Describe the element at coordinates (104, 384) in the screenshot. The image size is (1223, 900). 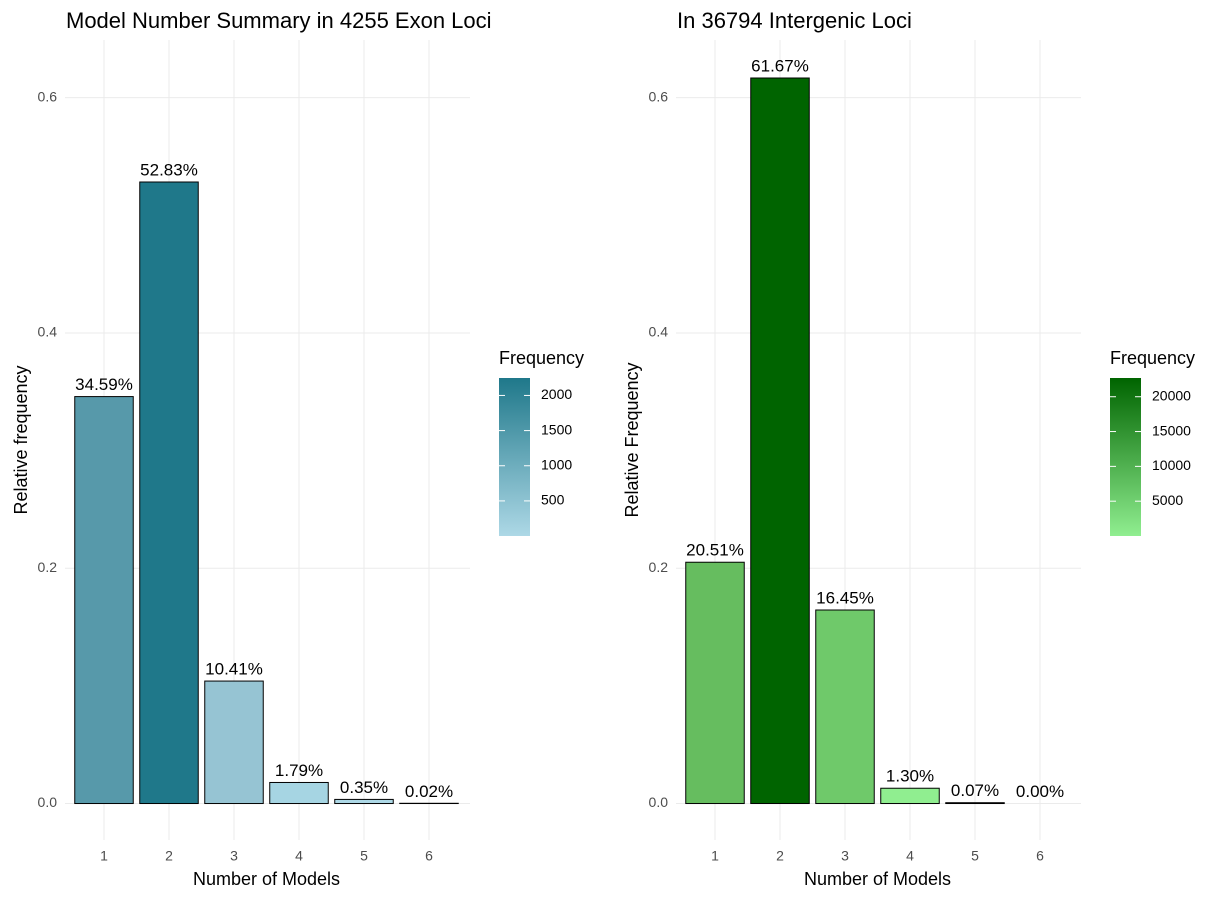
I see `value-label: 34.59%` at that location.